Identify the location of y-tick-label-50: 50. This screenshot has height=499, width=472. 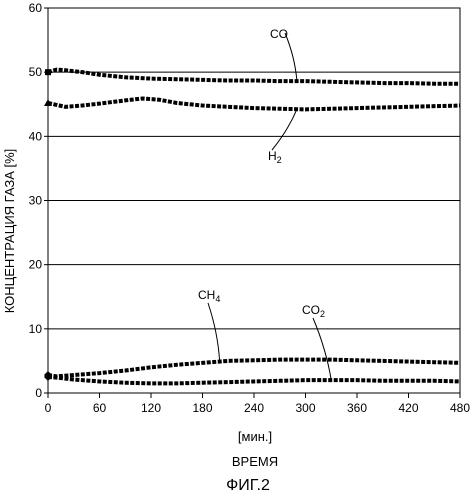
(36, 72).